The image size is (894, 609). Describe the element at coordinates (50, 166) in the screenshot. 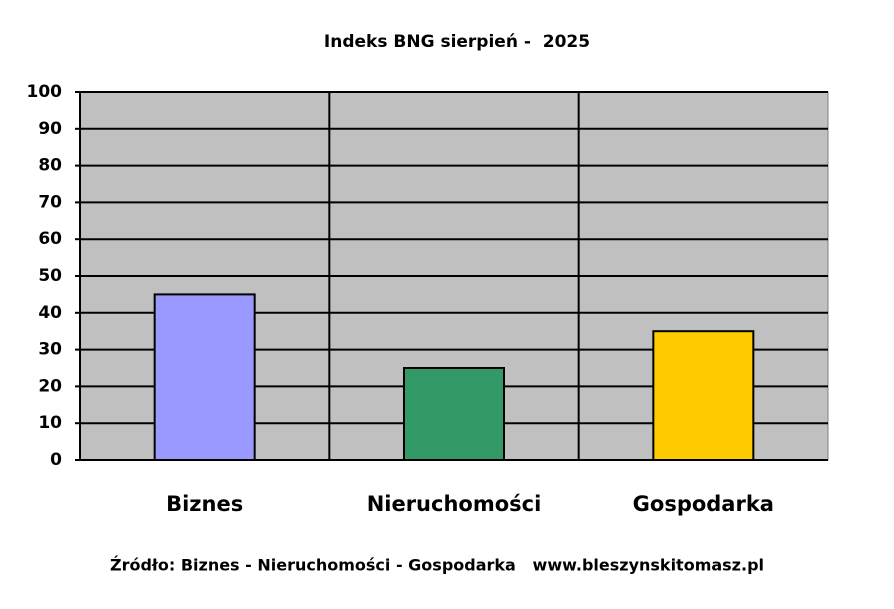

I see `y-tick-label: 80` at that location.